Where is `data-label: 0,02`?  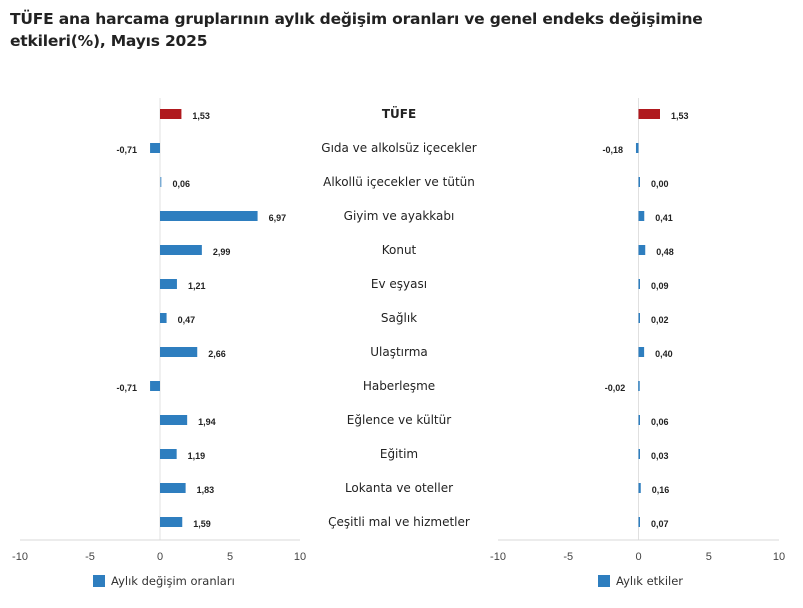 data-label: 0,02 is located at coordinates (660, 320).